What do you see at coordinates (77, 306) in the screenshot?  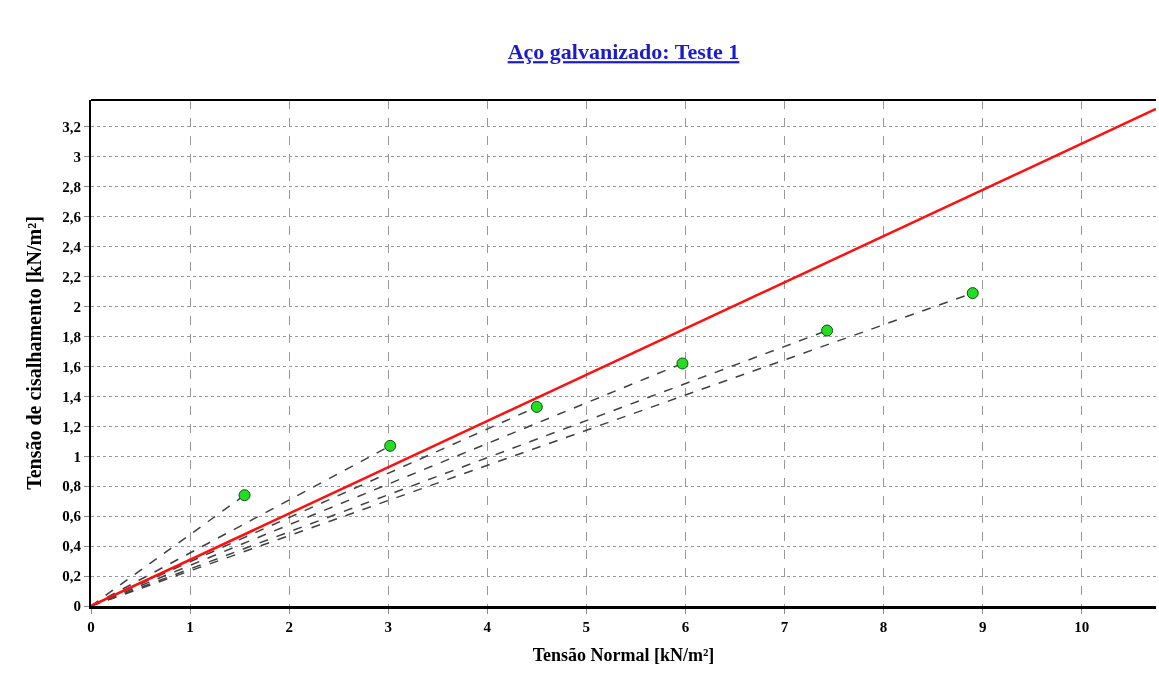 I see `y-tick-label: 2` at bounding box center [77, 306].